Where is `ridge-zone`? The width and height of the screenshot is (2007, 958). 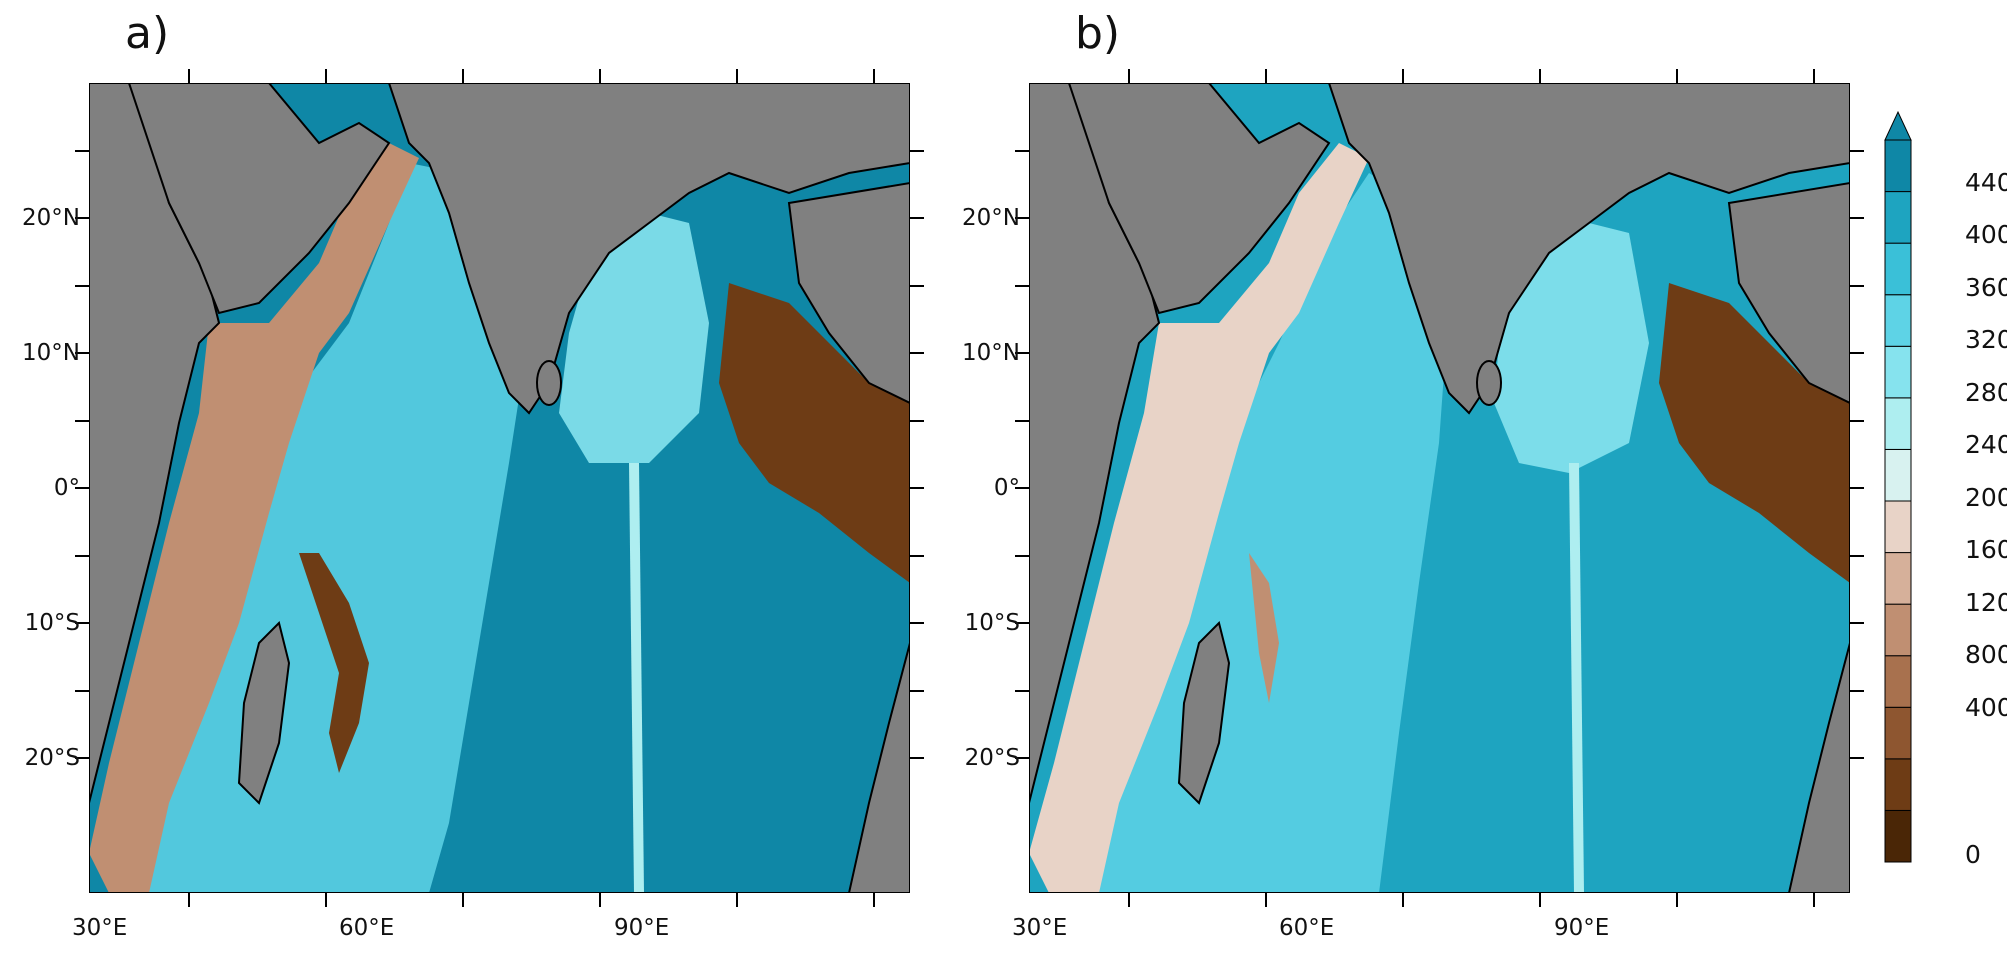
ridge-zone is located at coordinates (1254, 533).